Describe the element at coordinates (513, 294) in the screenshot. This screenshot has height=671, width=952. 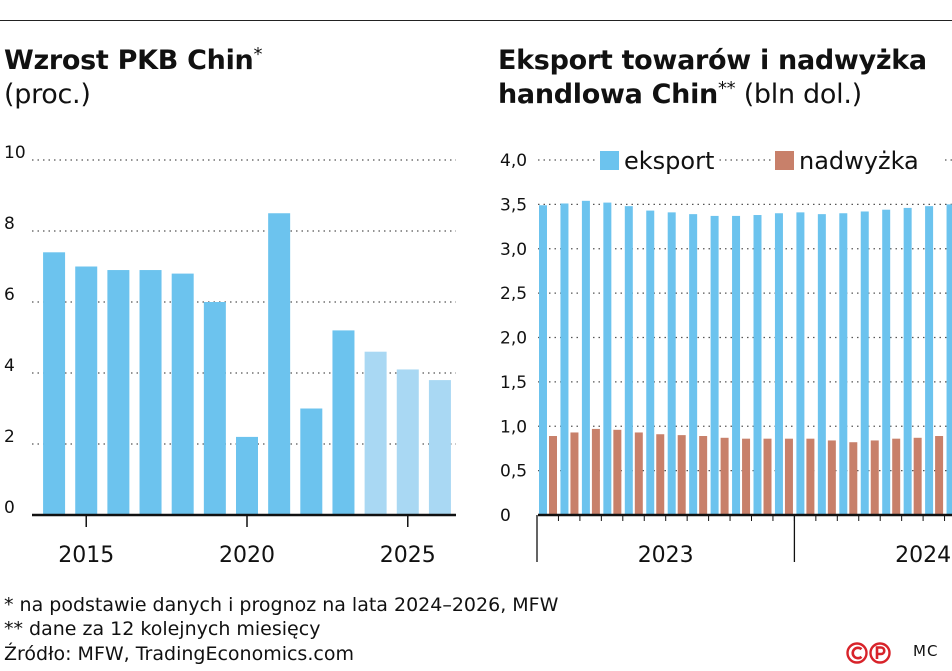
I see `export-ytick-label: 2,5` at that location.